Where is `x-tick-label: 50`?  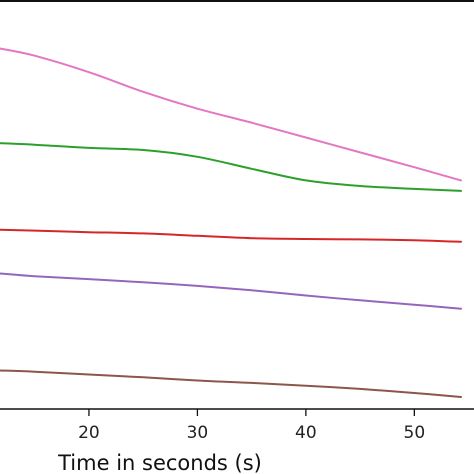 x-tick-label: 50 is located at coordinates (415, 433).